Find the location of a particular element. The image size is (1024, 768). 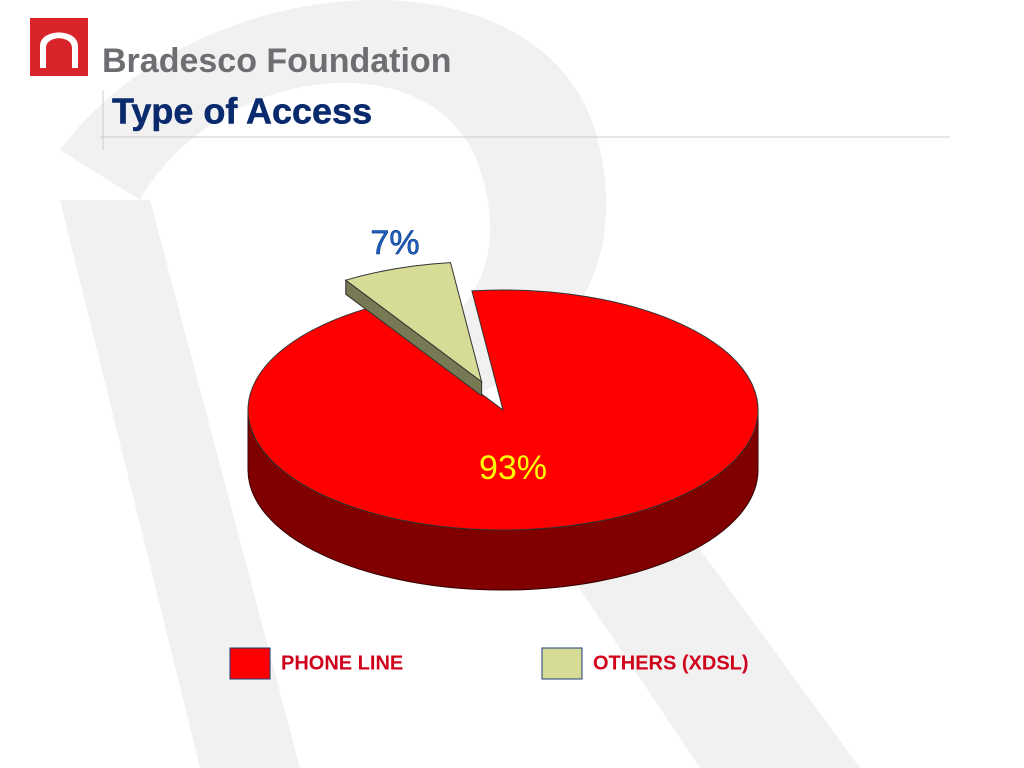

logo-mark is located at coordinates (59, 50).